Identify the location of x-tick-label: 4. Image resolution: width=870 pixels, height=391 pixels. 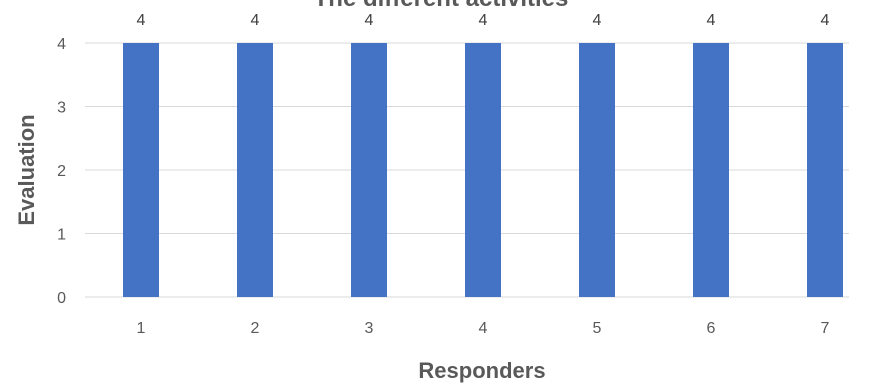
(483, 328).